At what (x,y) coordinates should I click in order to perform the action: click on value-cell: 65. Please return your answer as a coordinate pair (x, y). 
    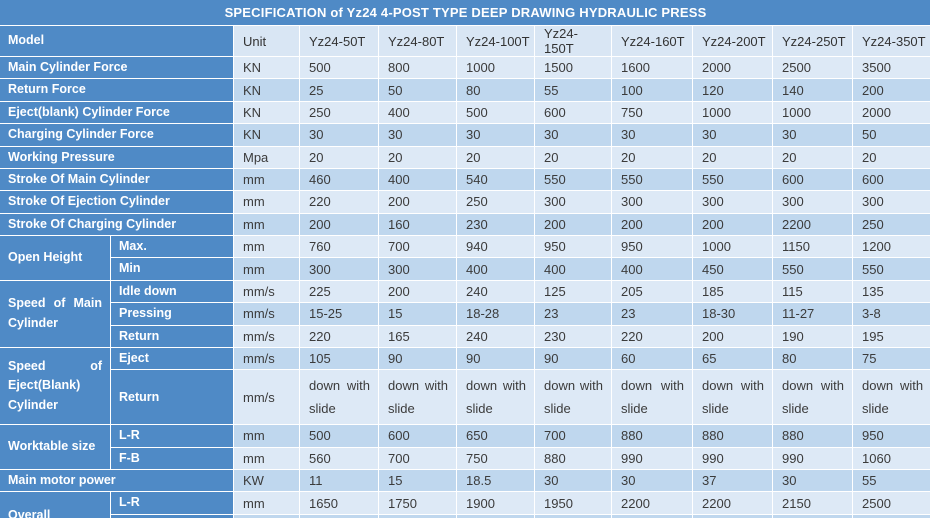
    Looking at the image, I should click on (732, 358).